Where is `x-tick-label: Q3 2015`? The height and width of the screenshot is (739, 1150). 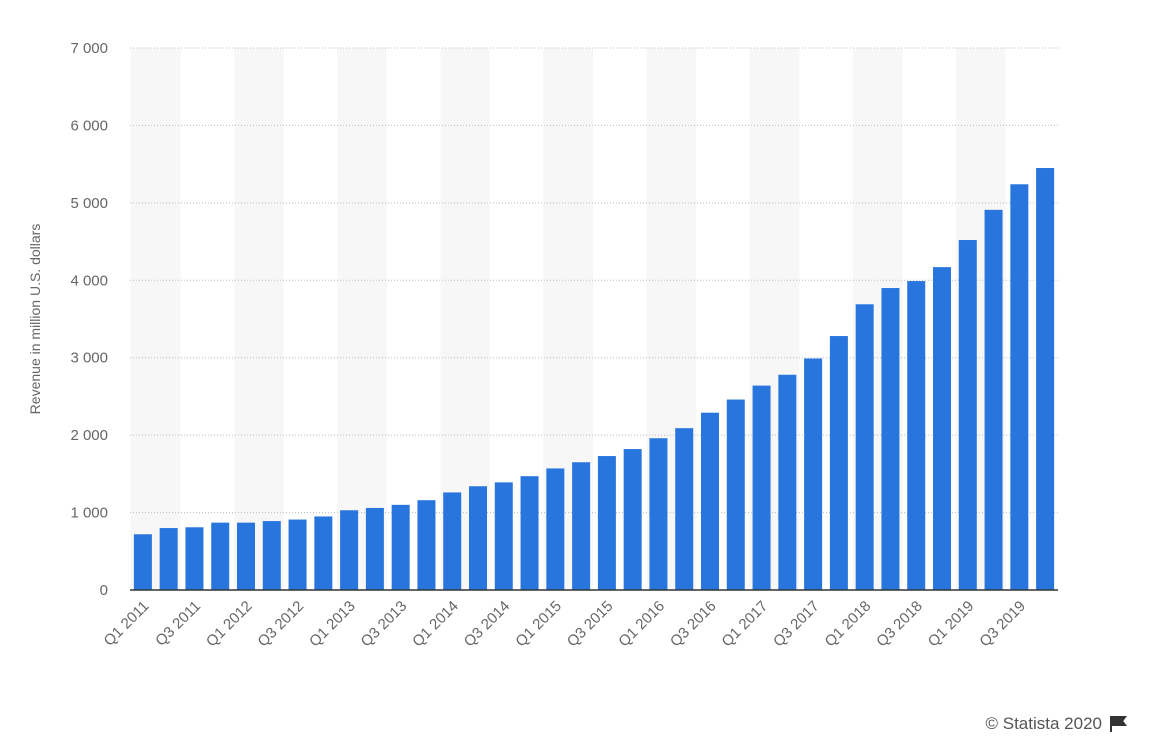
x-tick-label: Q3 2015 is located at coordinates (590, 624).